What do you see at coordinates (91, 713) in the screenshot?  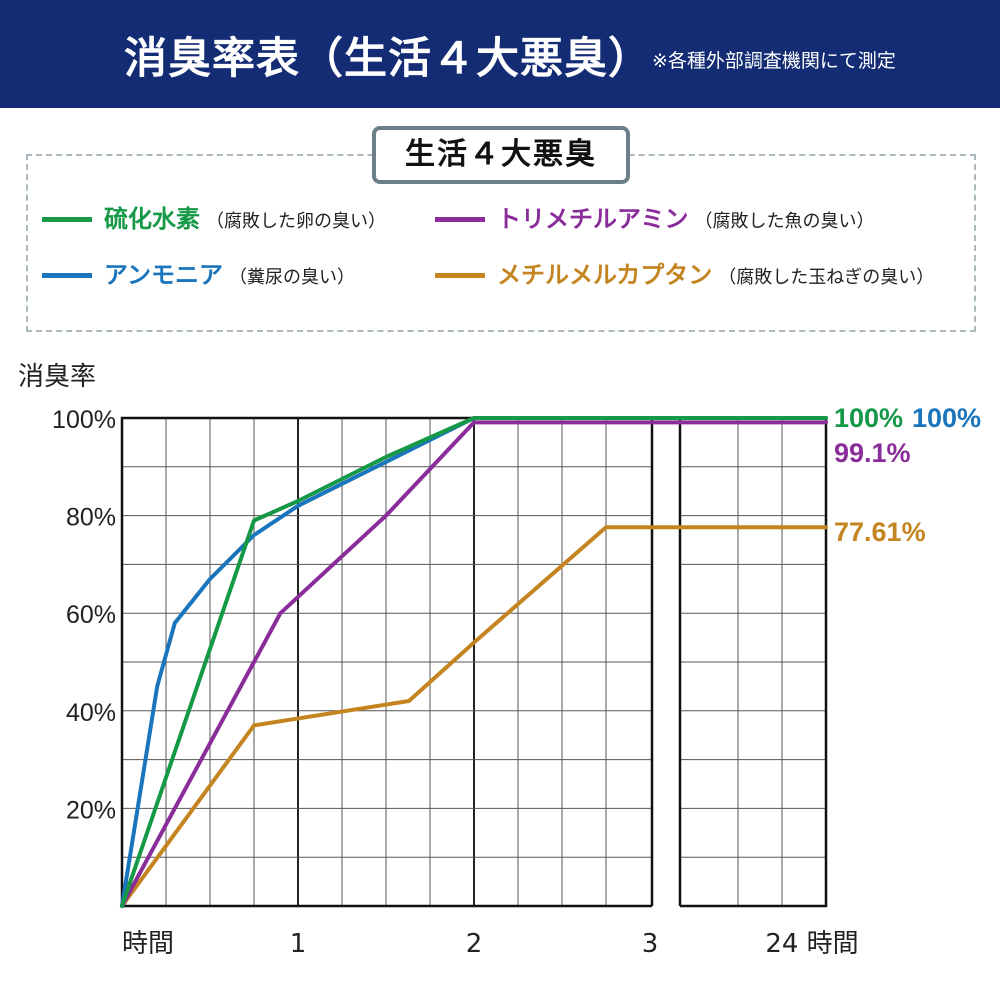 I see `y-tick-label: 40%` at bounding box center [91, 713].